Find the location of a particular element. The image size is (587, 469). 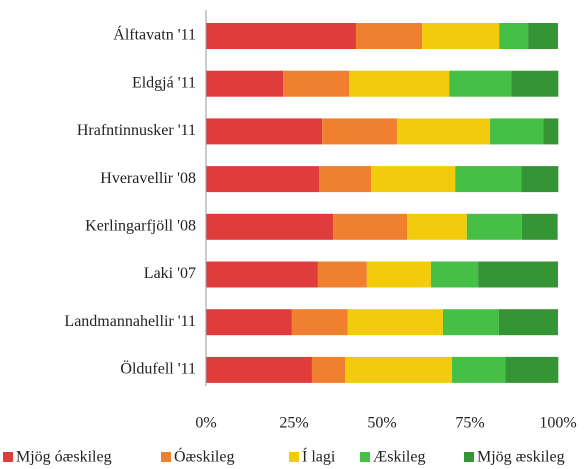

x-tick-label: 0% is located at coordinates (205, 423).